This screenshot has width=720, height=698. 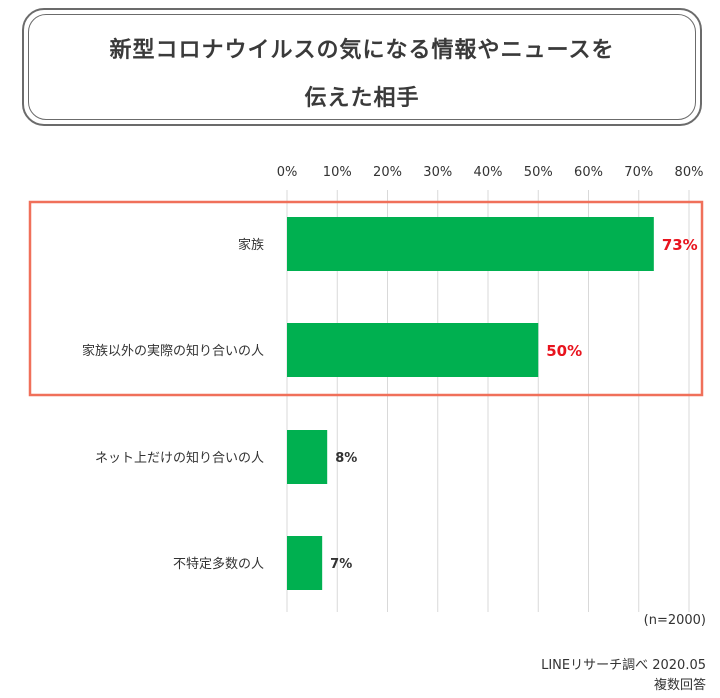 What do you see at coordinates (218, 564) in the screenshot?
I see `category-label: 不特定多数の人` at bounding box center [218, 564].